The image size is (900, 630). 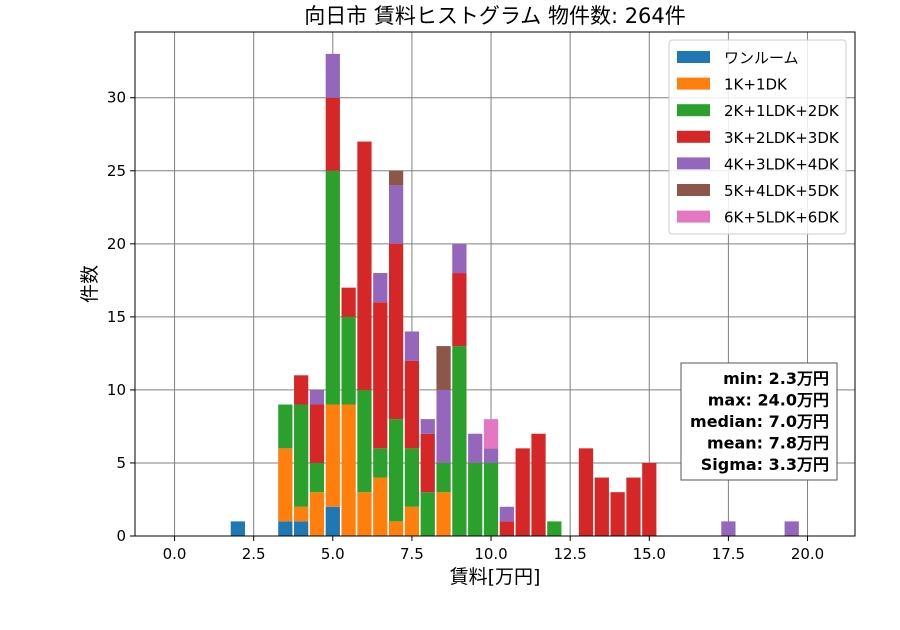 I want to click on x-tick-label: 2.5, so click(x=254, y=554).